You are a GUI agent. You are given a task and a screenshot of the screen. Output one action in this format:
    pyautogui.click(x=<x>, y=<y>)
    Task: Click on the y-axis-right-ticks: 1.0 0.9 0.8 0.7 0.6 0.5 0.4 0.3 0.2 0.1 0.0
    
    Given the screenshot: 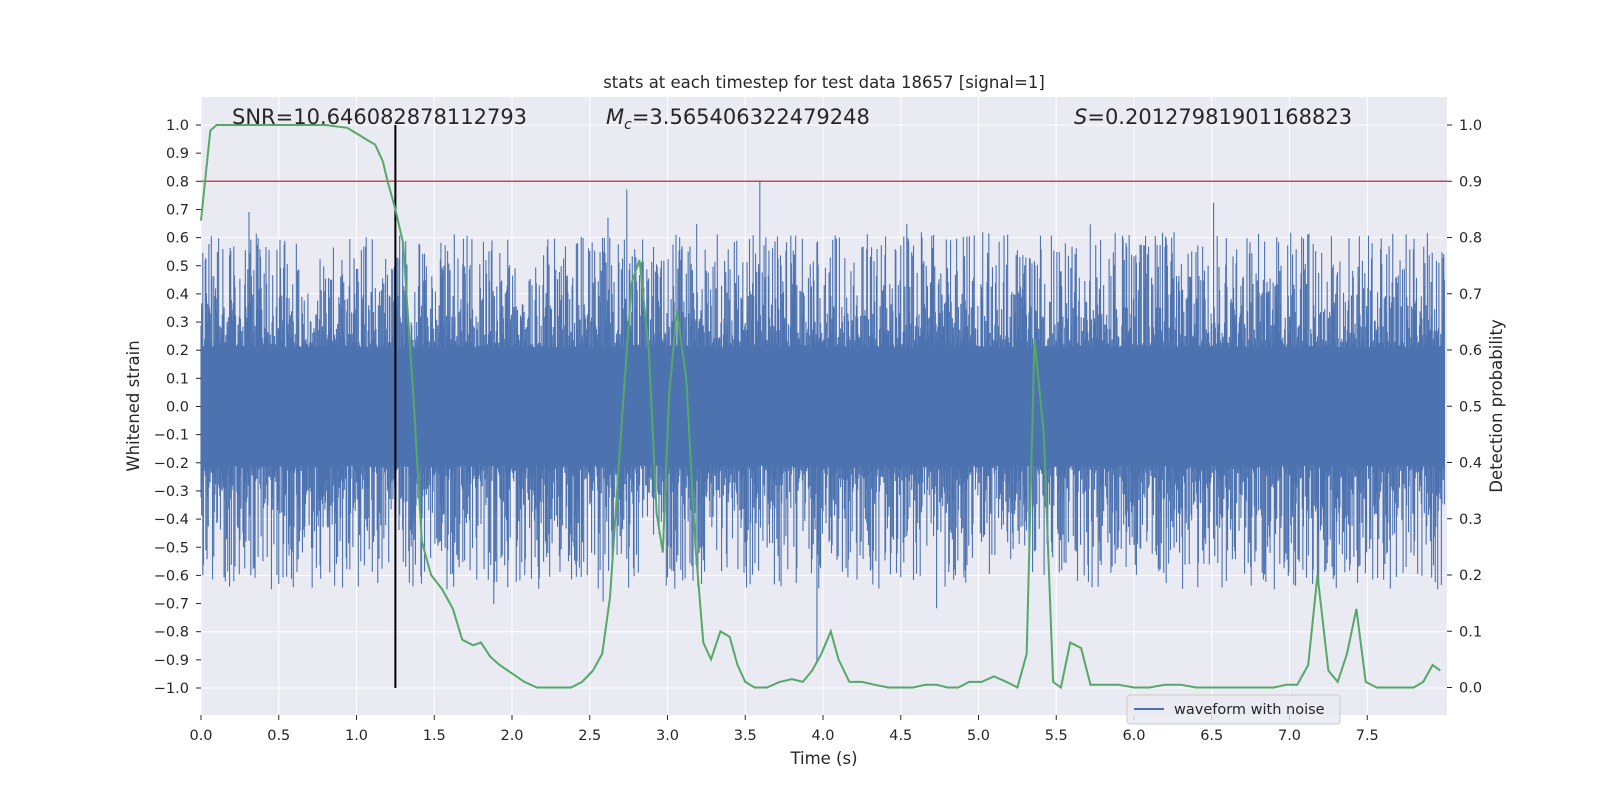 What is the action you would take?
    pyautogui.click(x=1464, y=407)
    